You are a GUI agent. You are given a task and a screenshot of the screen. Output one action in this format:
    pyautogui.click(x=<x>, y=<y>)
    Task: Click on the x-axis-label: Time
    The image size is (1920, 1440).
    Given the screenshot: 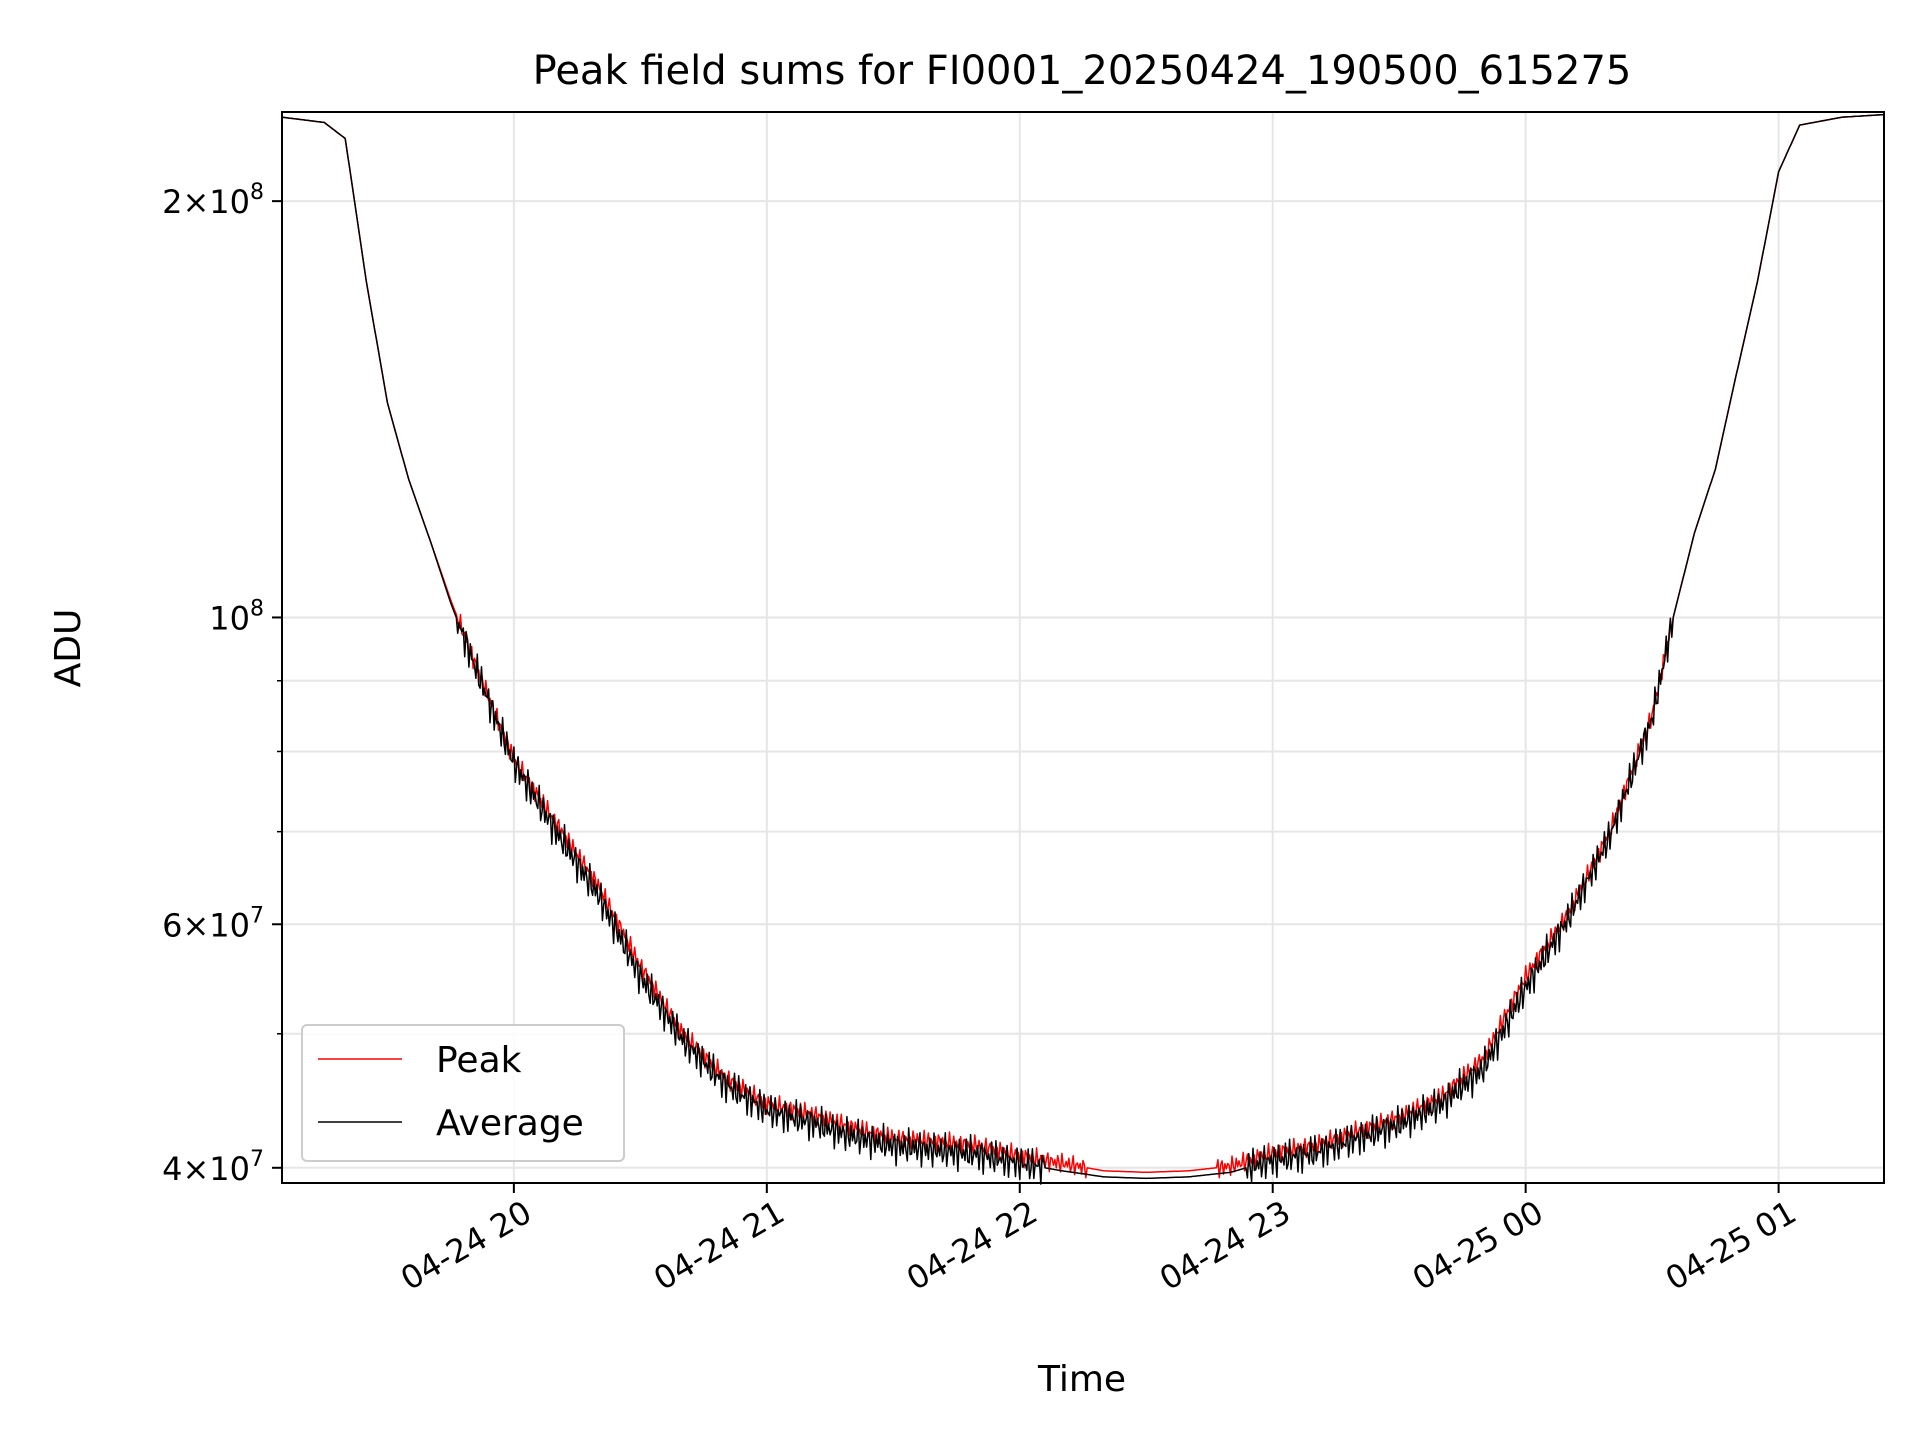 What is the action you would take?
    pyautogui.click(x=1081, y=1379)
    